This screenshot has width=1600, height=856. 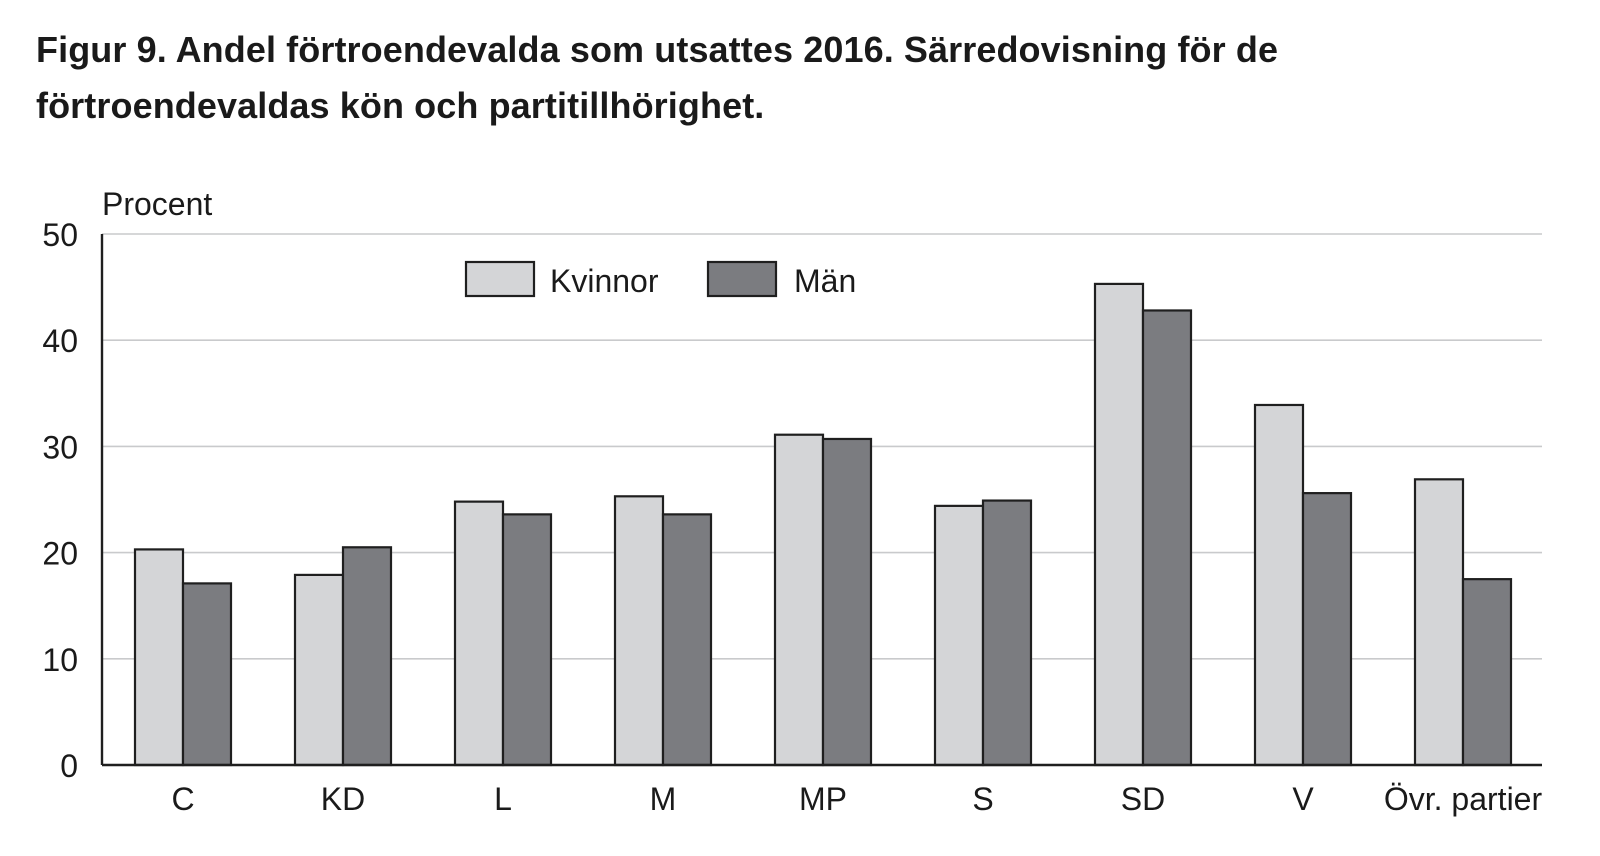 I want to click on x-category-label: KD, so click(x=343, y=799).